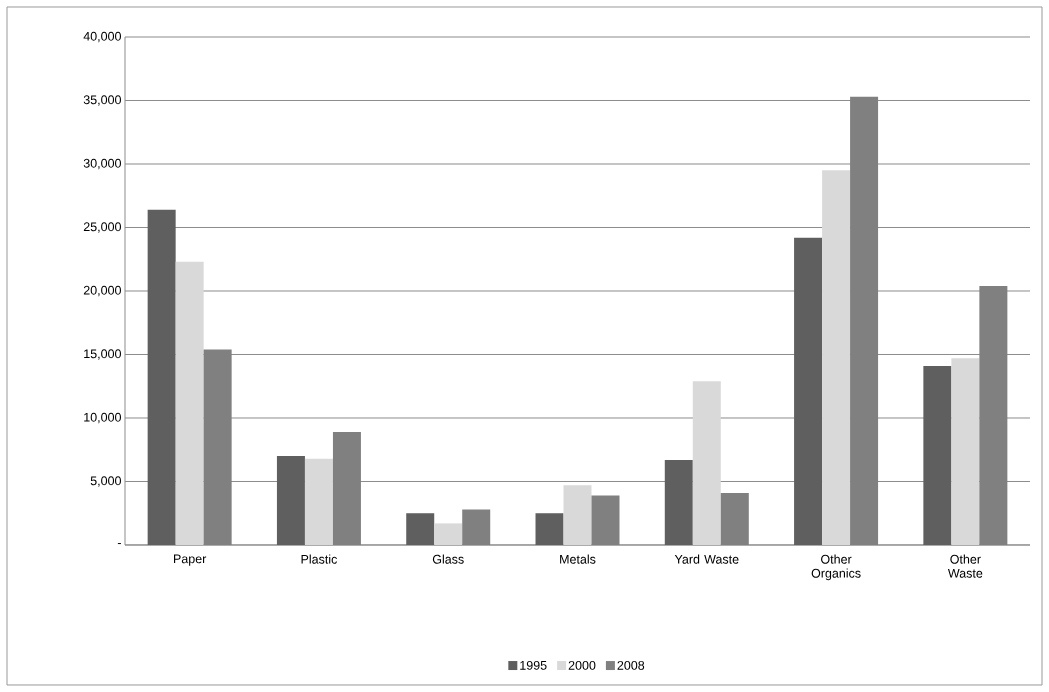 Image resolution: width=1049 pixels, height=692 pixels. I want to click on y-tick-label: 35,000, so click(102, 100).